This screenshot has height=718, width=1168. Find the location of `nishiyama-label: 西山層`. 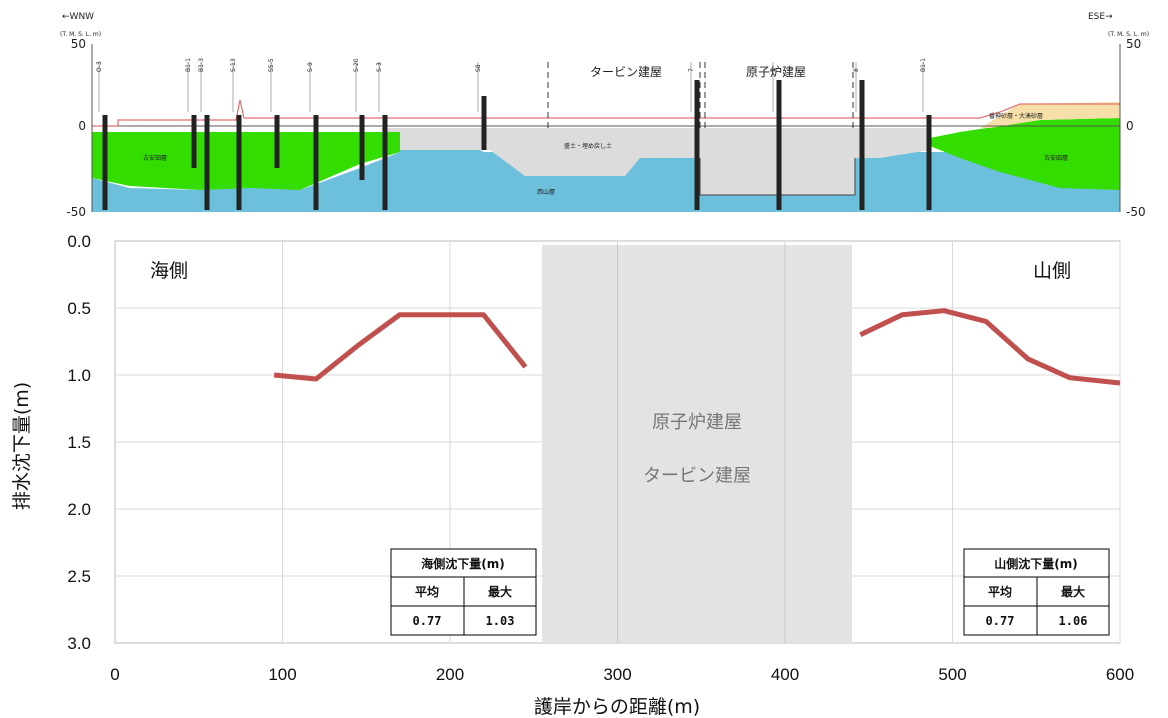

nishiyama-label: 西山層 is located at coordinates (546, 192).